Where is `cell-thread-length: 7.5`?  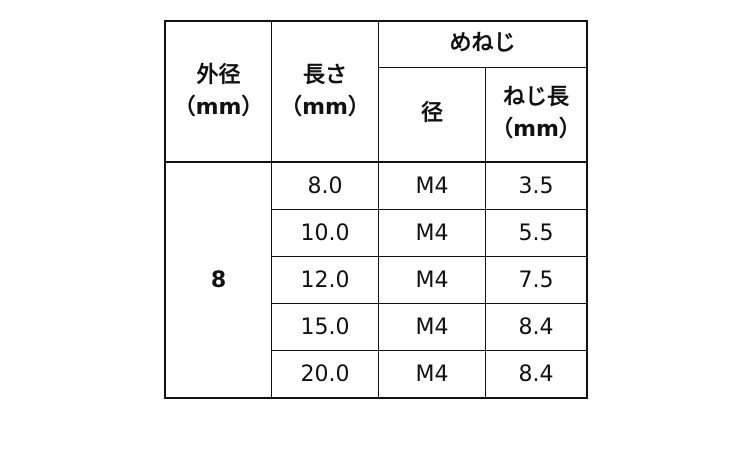 cell-thread-length: 7.5 is located at coordinates (536, 280).